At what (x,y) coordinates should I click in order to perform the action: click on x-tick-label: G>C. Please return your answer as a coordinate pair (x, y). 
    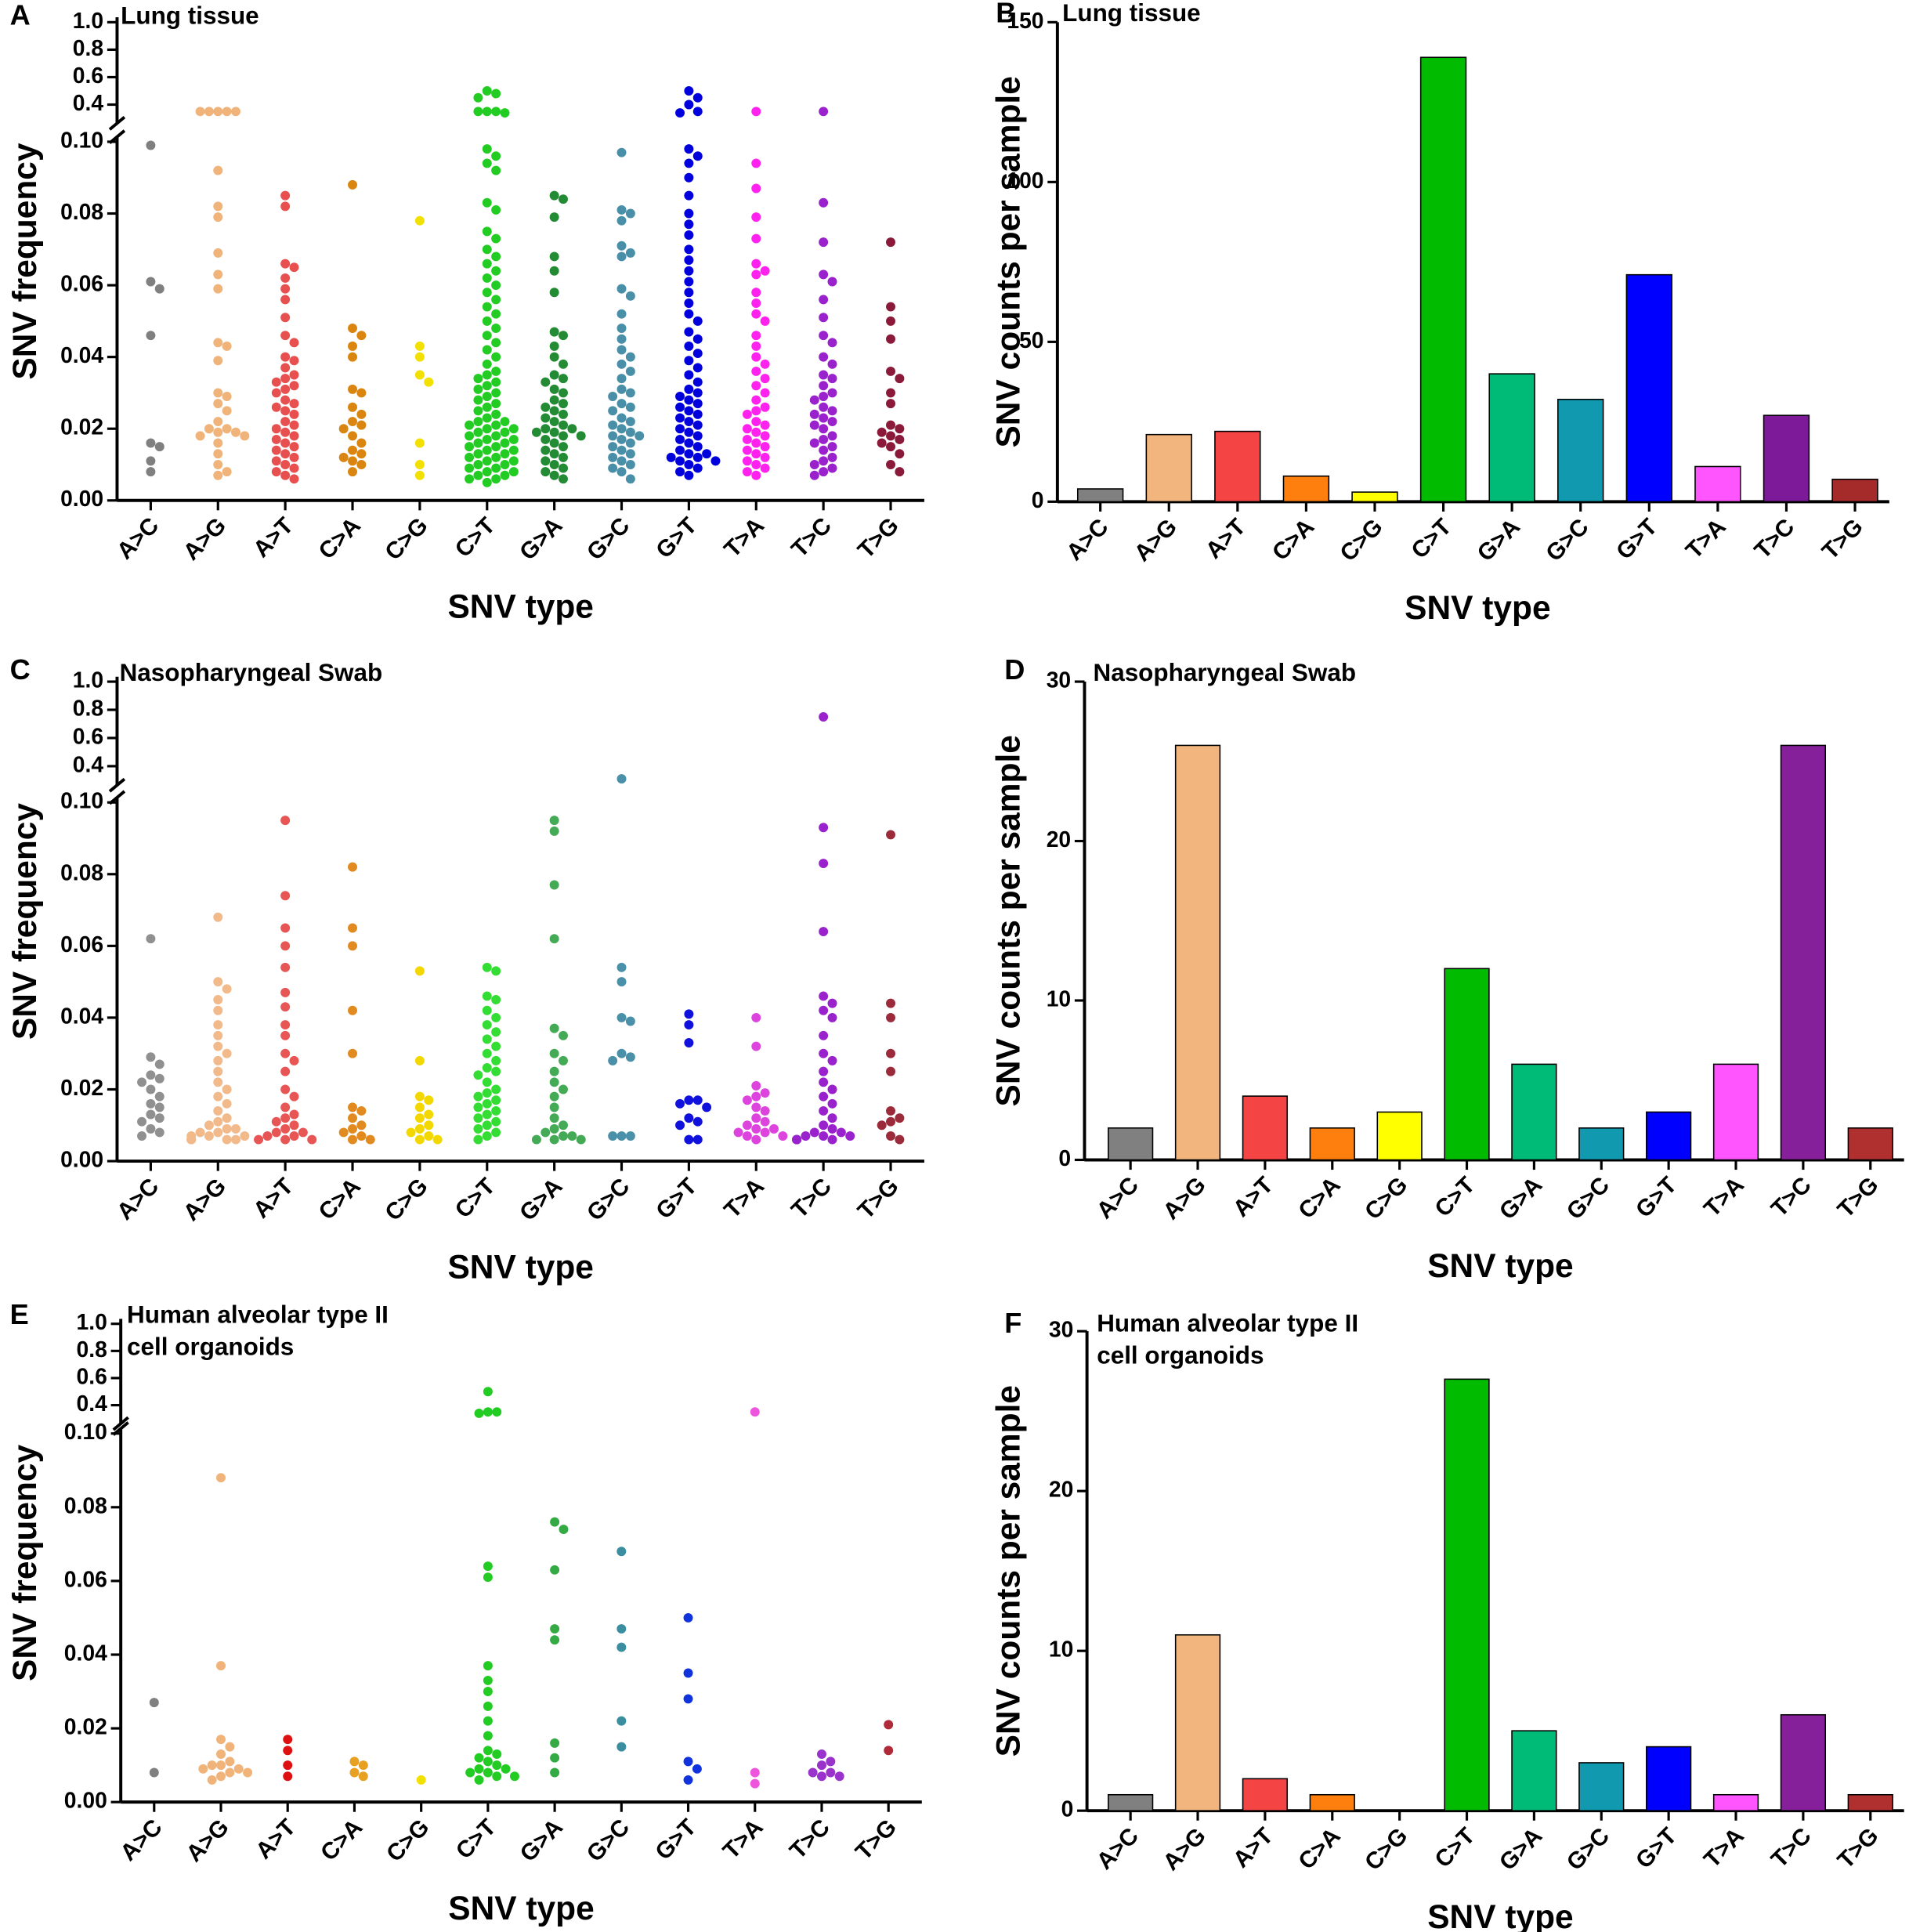
    Looking at the image, I should click on (609, 1200).